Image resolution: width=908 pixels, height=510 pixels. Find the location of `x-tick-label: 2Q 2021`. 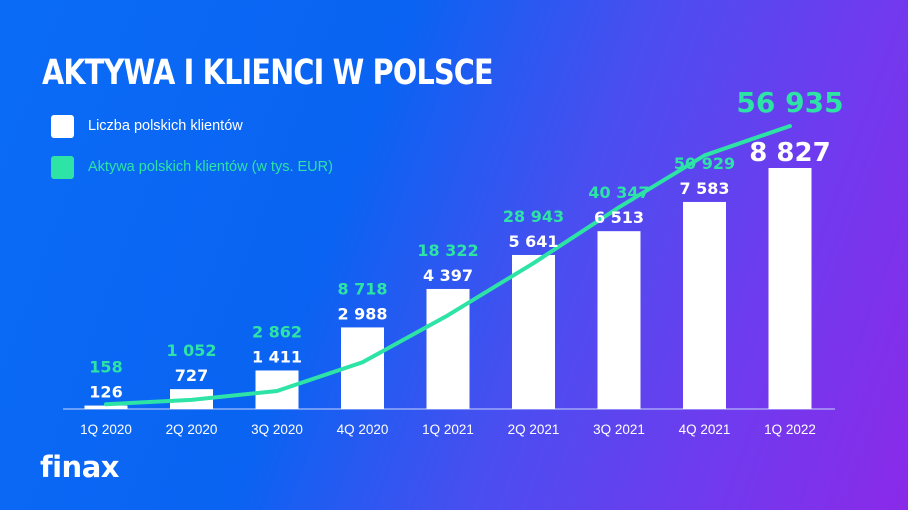

x-tick-label: 2Q 2021 is located at coordinates (534, 429).